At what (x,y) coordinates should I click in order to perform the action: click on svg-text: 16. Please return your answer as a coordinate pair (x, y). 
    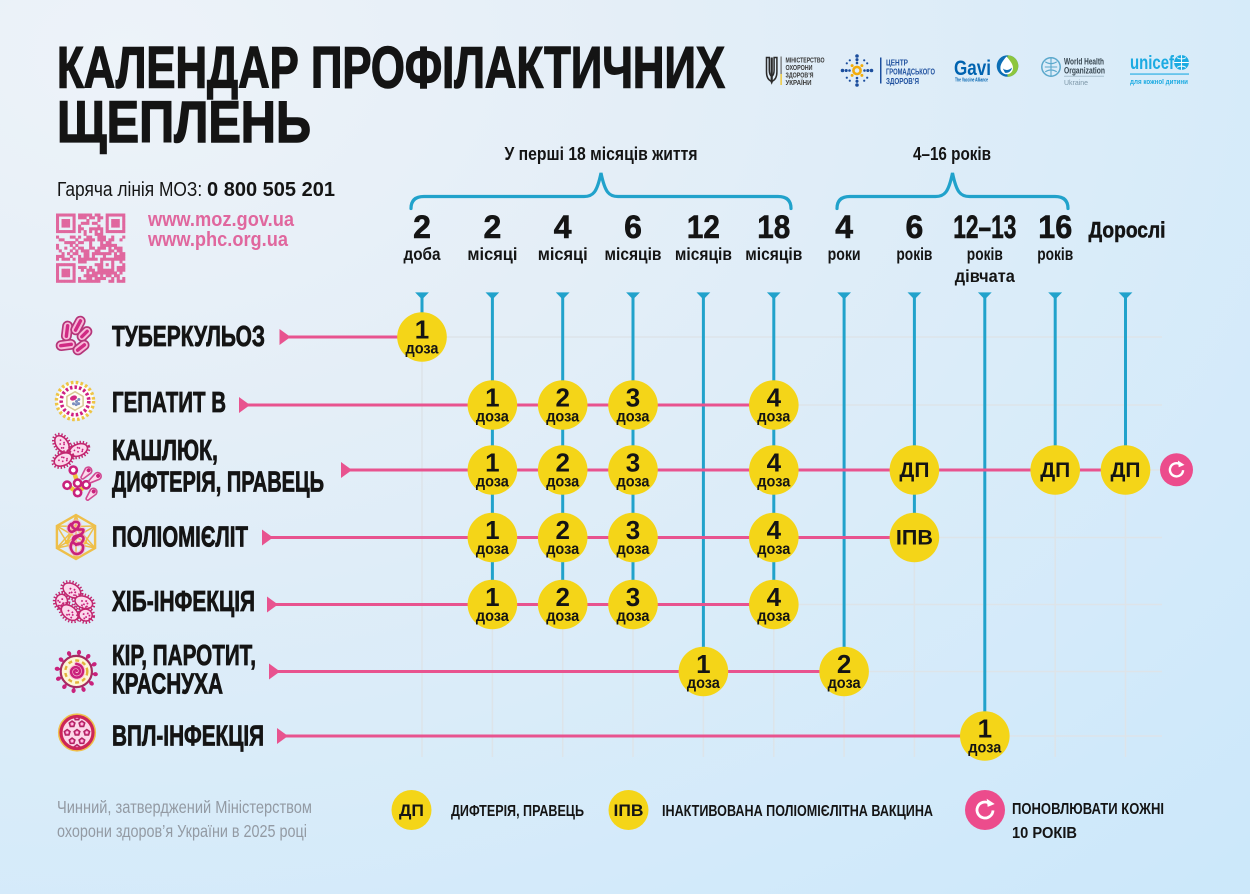
    Looking at the image, I should click on (1055, 227).